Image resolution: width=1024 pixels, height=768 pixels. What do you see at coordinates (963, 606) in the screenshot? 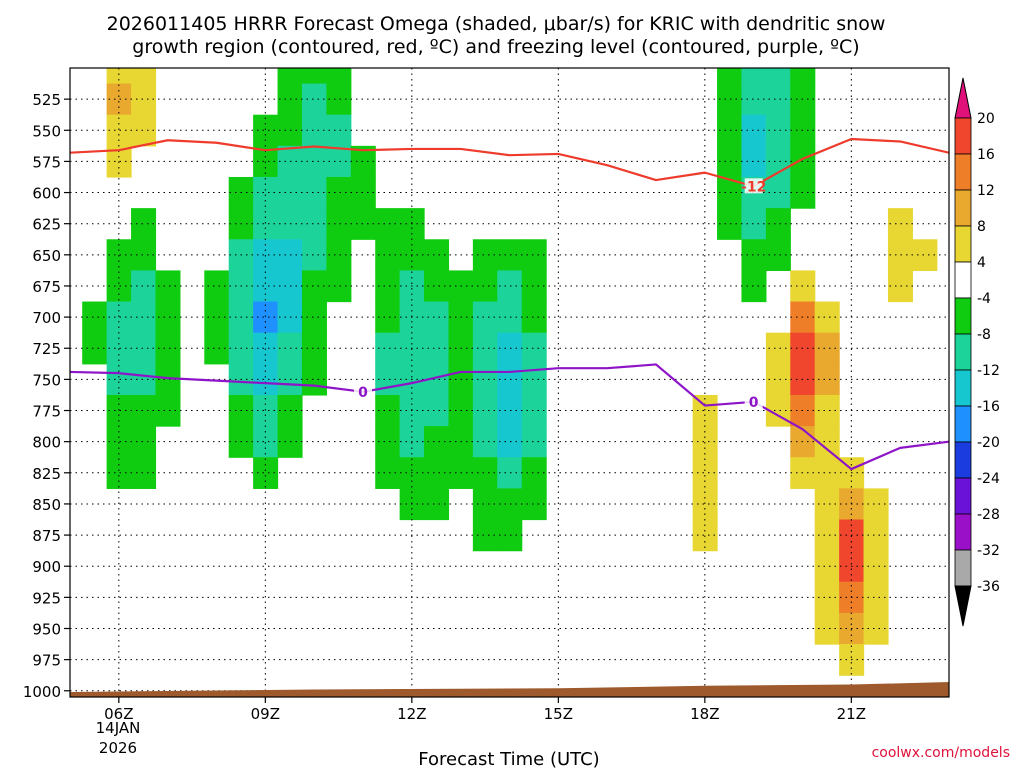
I see `colorbar-min-arrow` at bounding box center [963, 606].